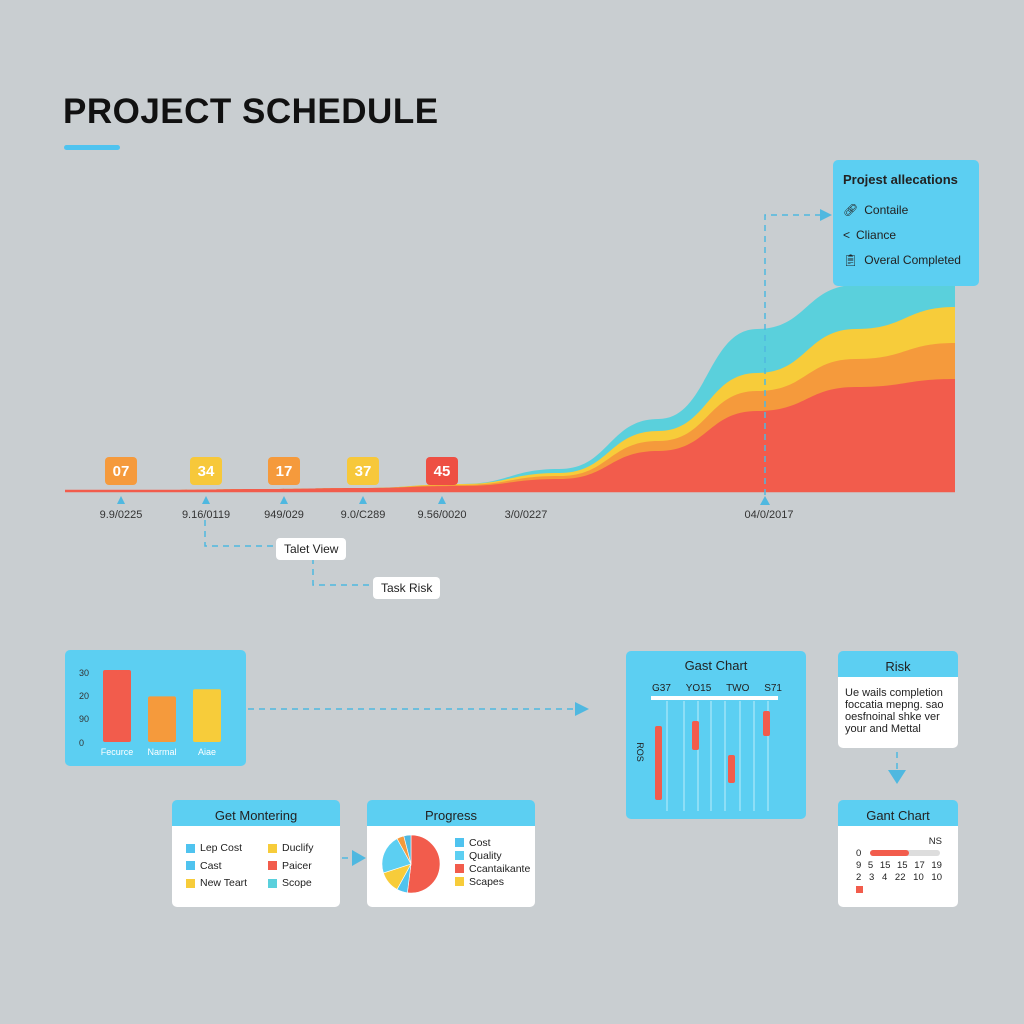  Describe the element at coordinates (510, 435) in the screenshot. I see `area-layer` at that location.